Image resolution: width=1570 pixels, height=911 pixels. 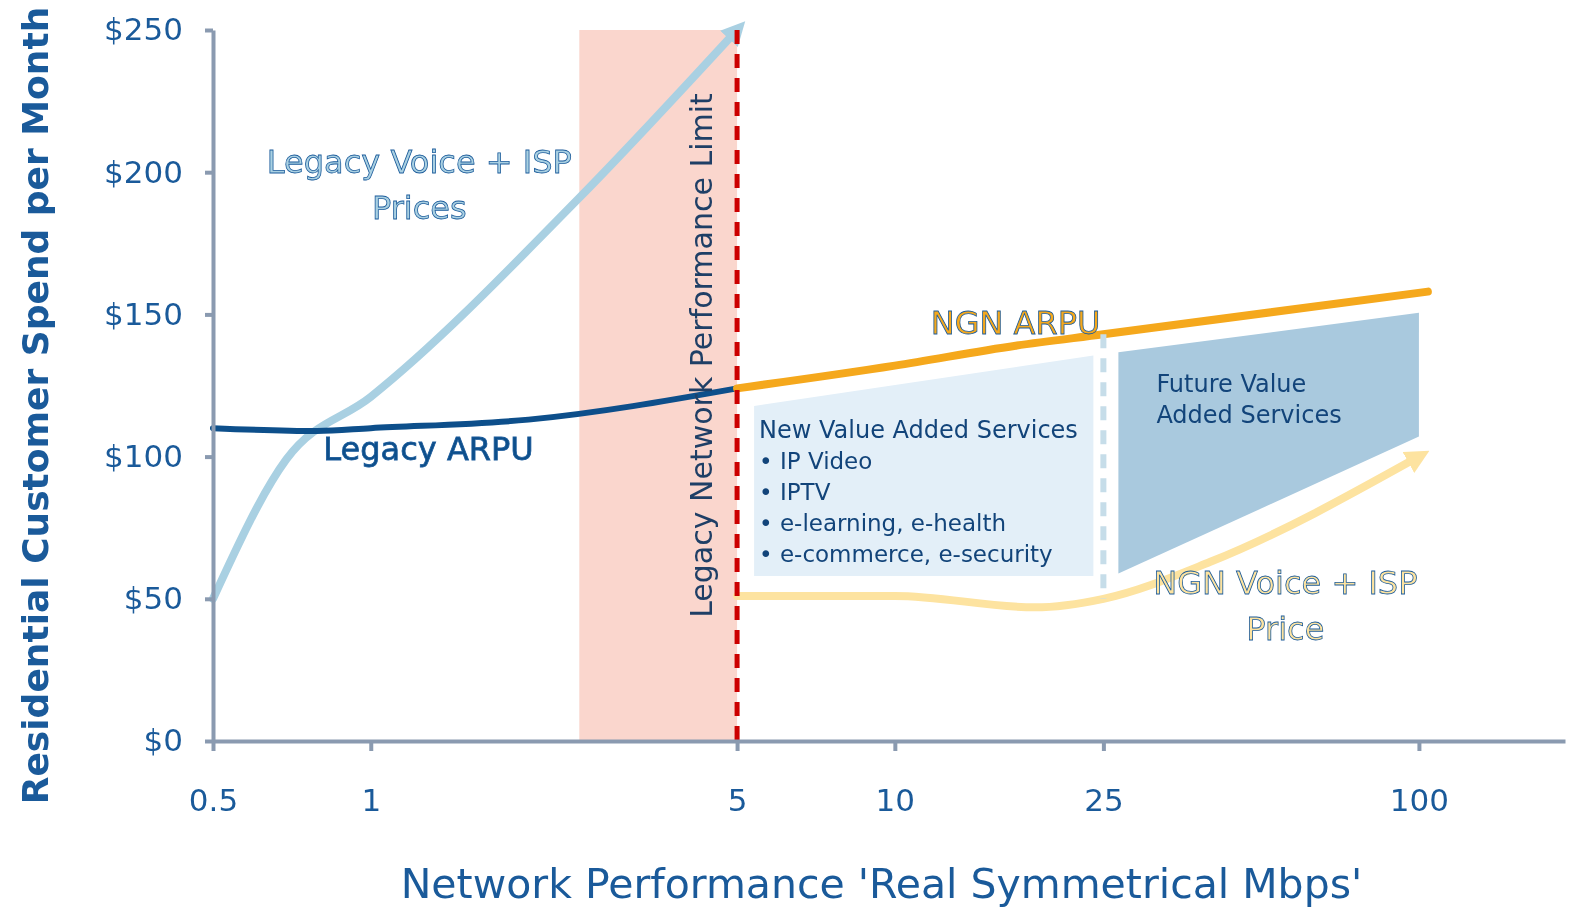 What do you see at coordinates (428, 448) in the screenshot?
I see `series-label: Legacy ARPU` at bounding box center [428, 448].